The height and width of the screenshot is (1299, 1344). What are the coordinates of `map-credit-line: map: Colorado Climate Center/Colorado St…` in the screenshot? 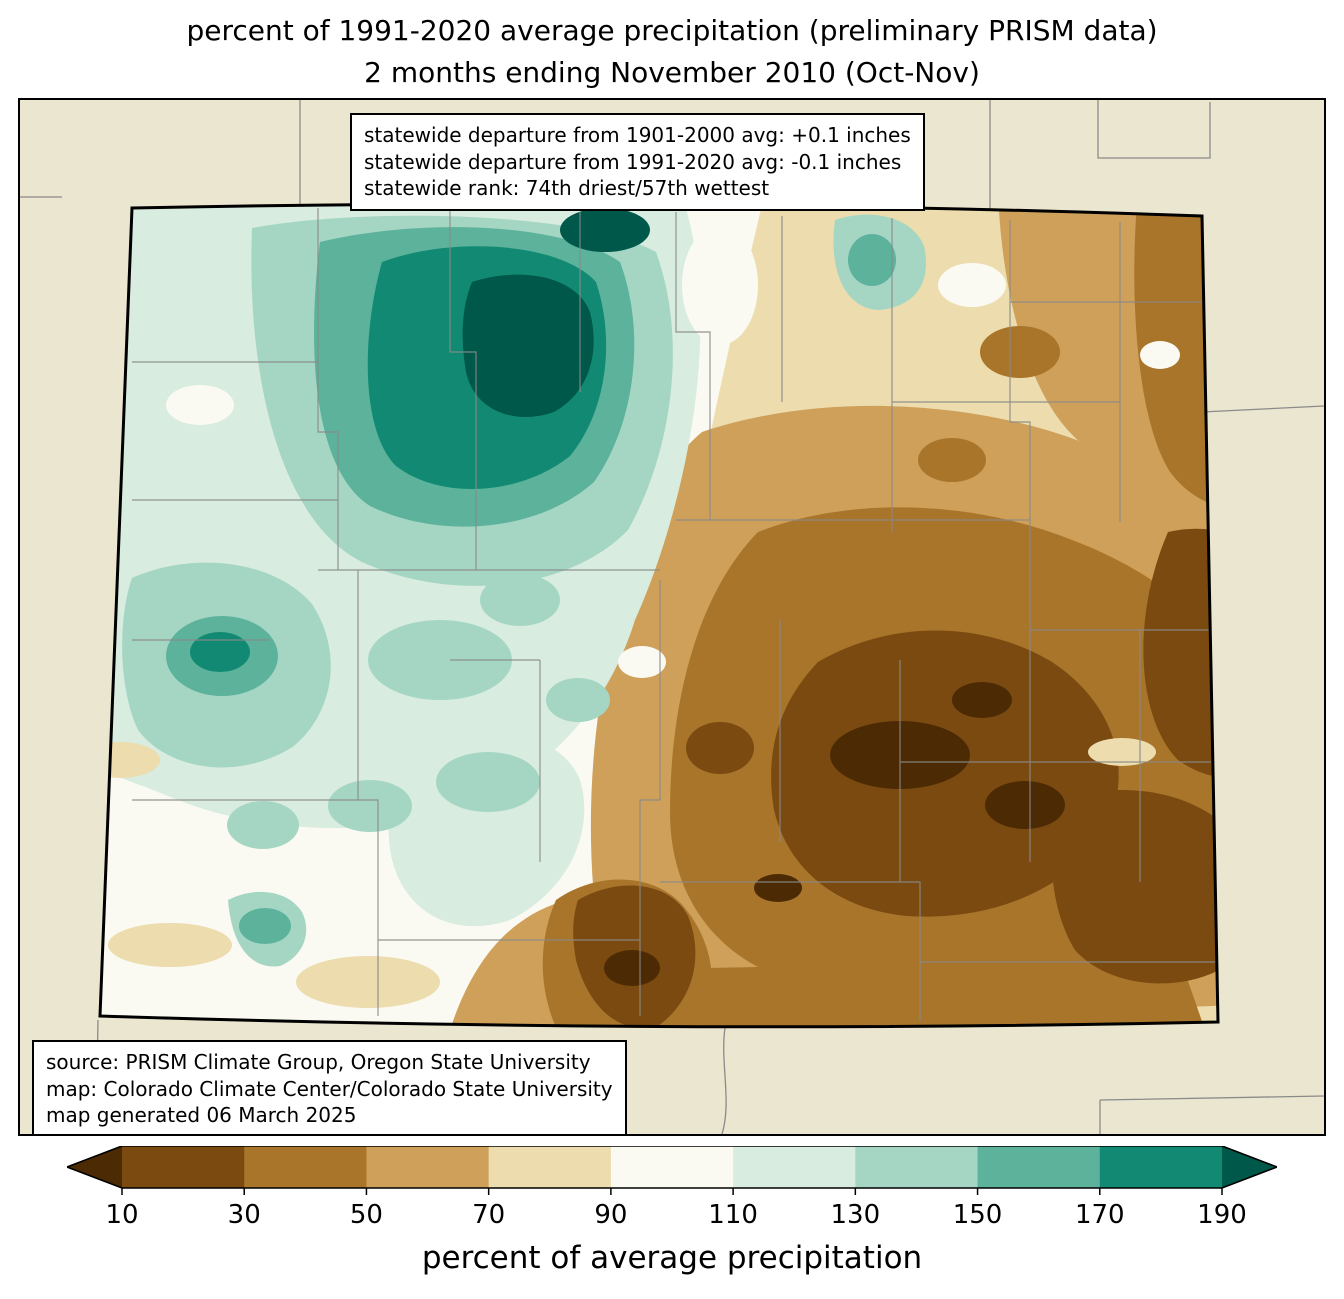 It's located at (329, 1088).